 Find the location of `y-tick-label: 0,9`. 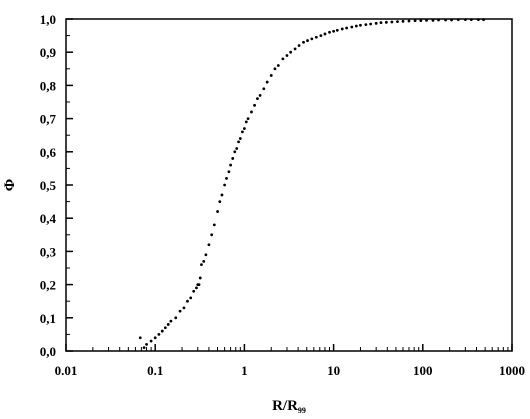

y-tick-label: 0,9 is located at coordinates (48, 52).